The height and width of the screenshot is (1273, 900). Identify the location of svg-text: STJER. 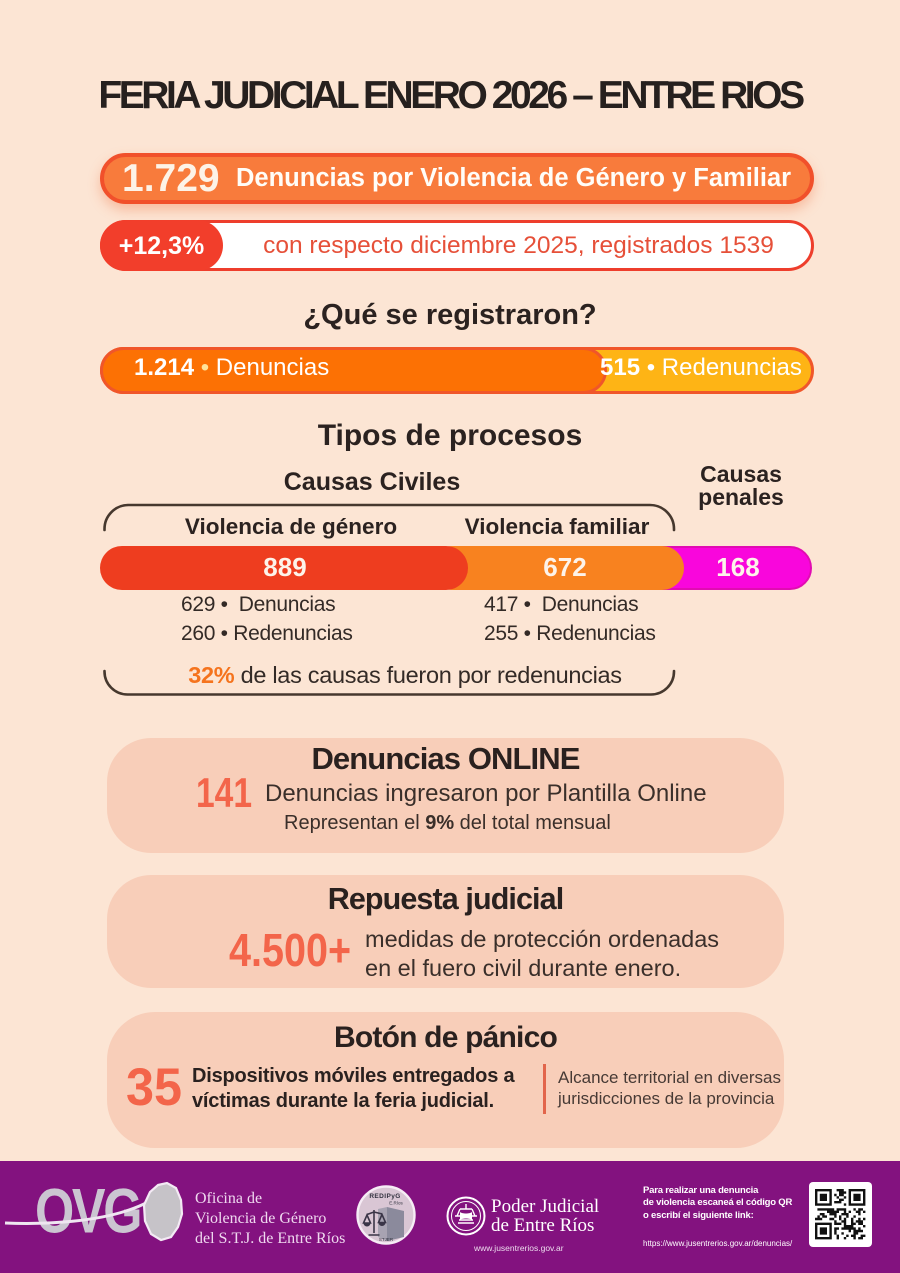
(386, 1239).